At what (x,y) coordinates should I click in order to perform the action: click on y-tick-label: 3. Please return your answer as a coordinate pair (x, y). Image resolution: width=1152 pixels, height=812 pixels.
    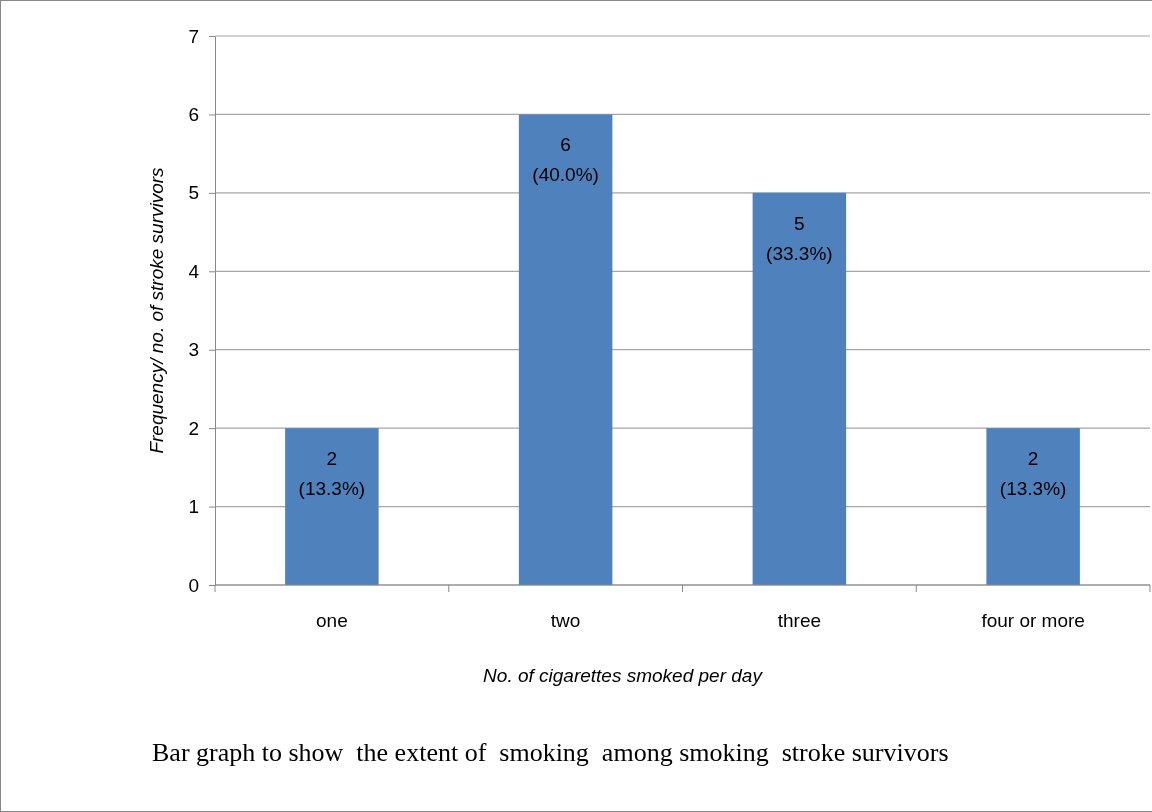
    Looking at the image, I should click on (193, 350).